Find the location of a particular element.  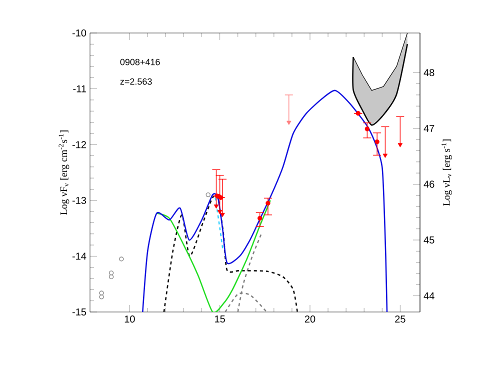

x-tick-label: 15 is located at coordinates (220, 319).